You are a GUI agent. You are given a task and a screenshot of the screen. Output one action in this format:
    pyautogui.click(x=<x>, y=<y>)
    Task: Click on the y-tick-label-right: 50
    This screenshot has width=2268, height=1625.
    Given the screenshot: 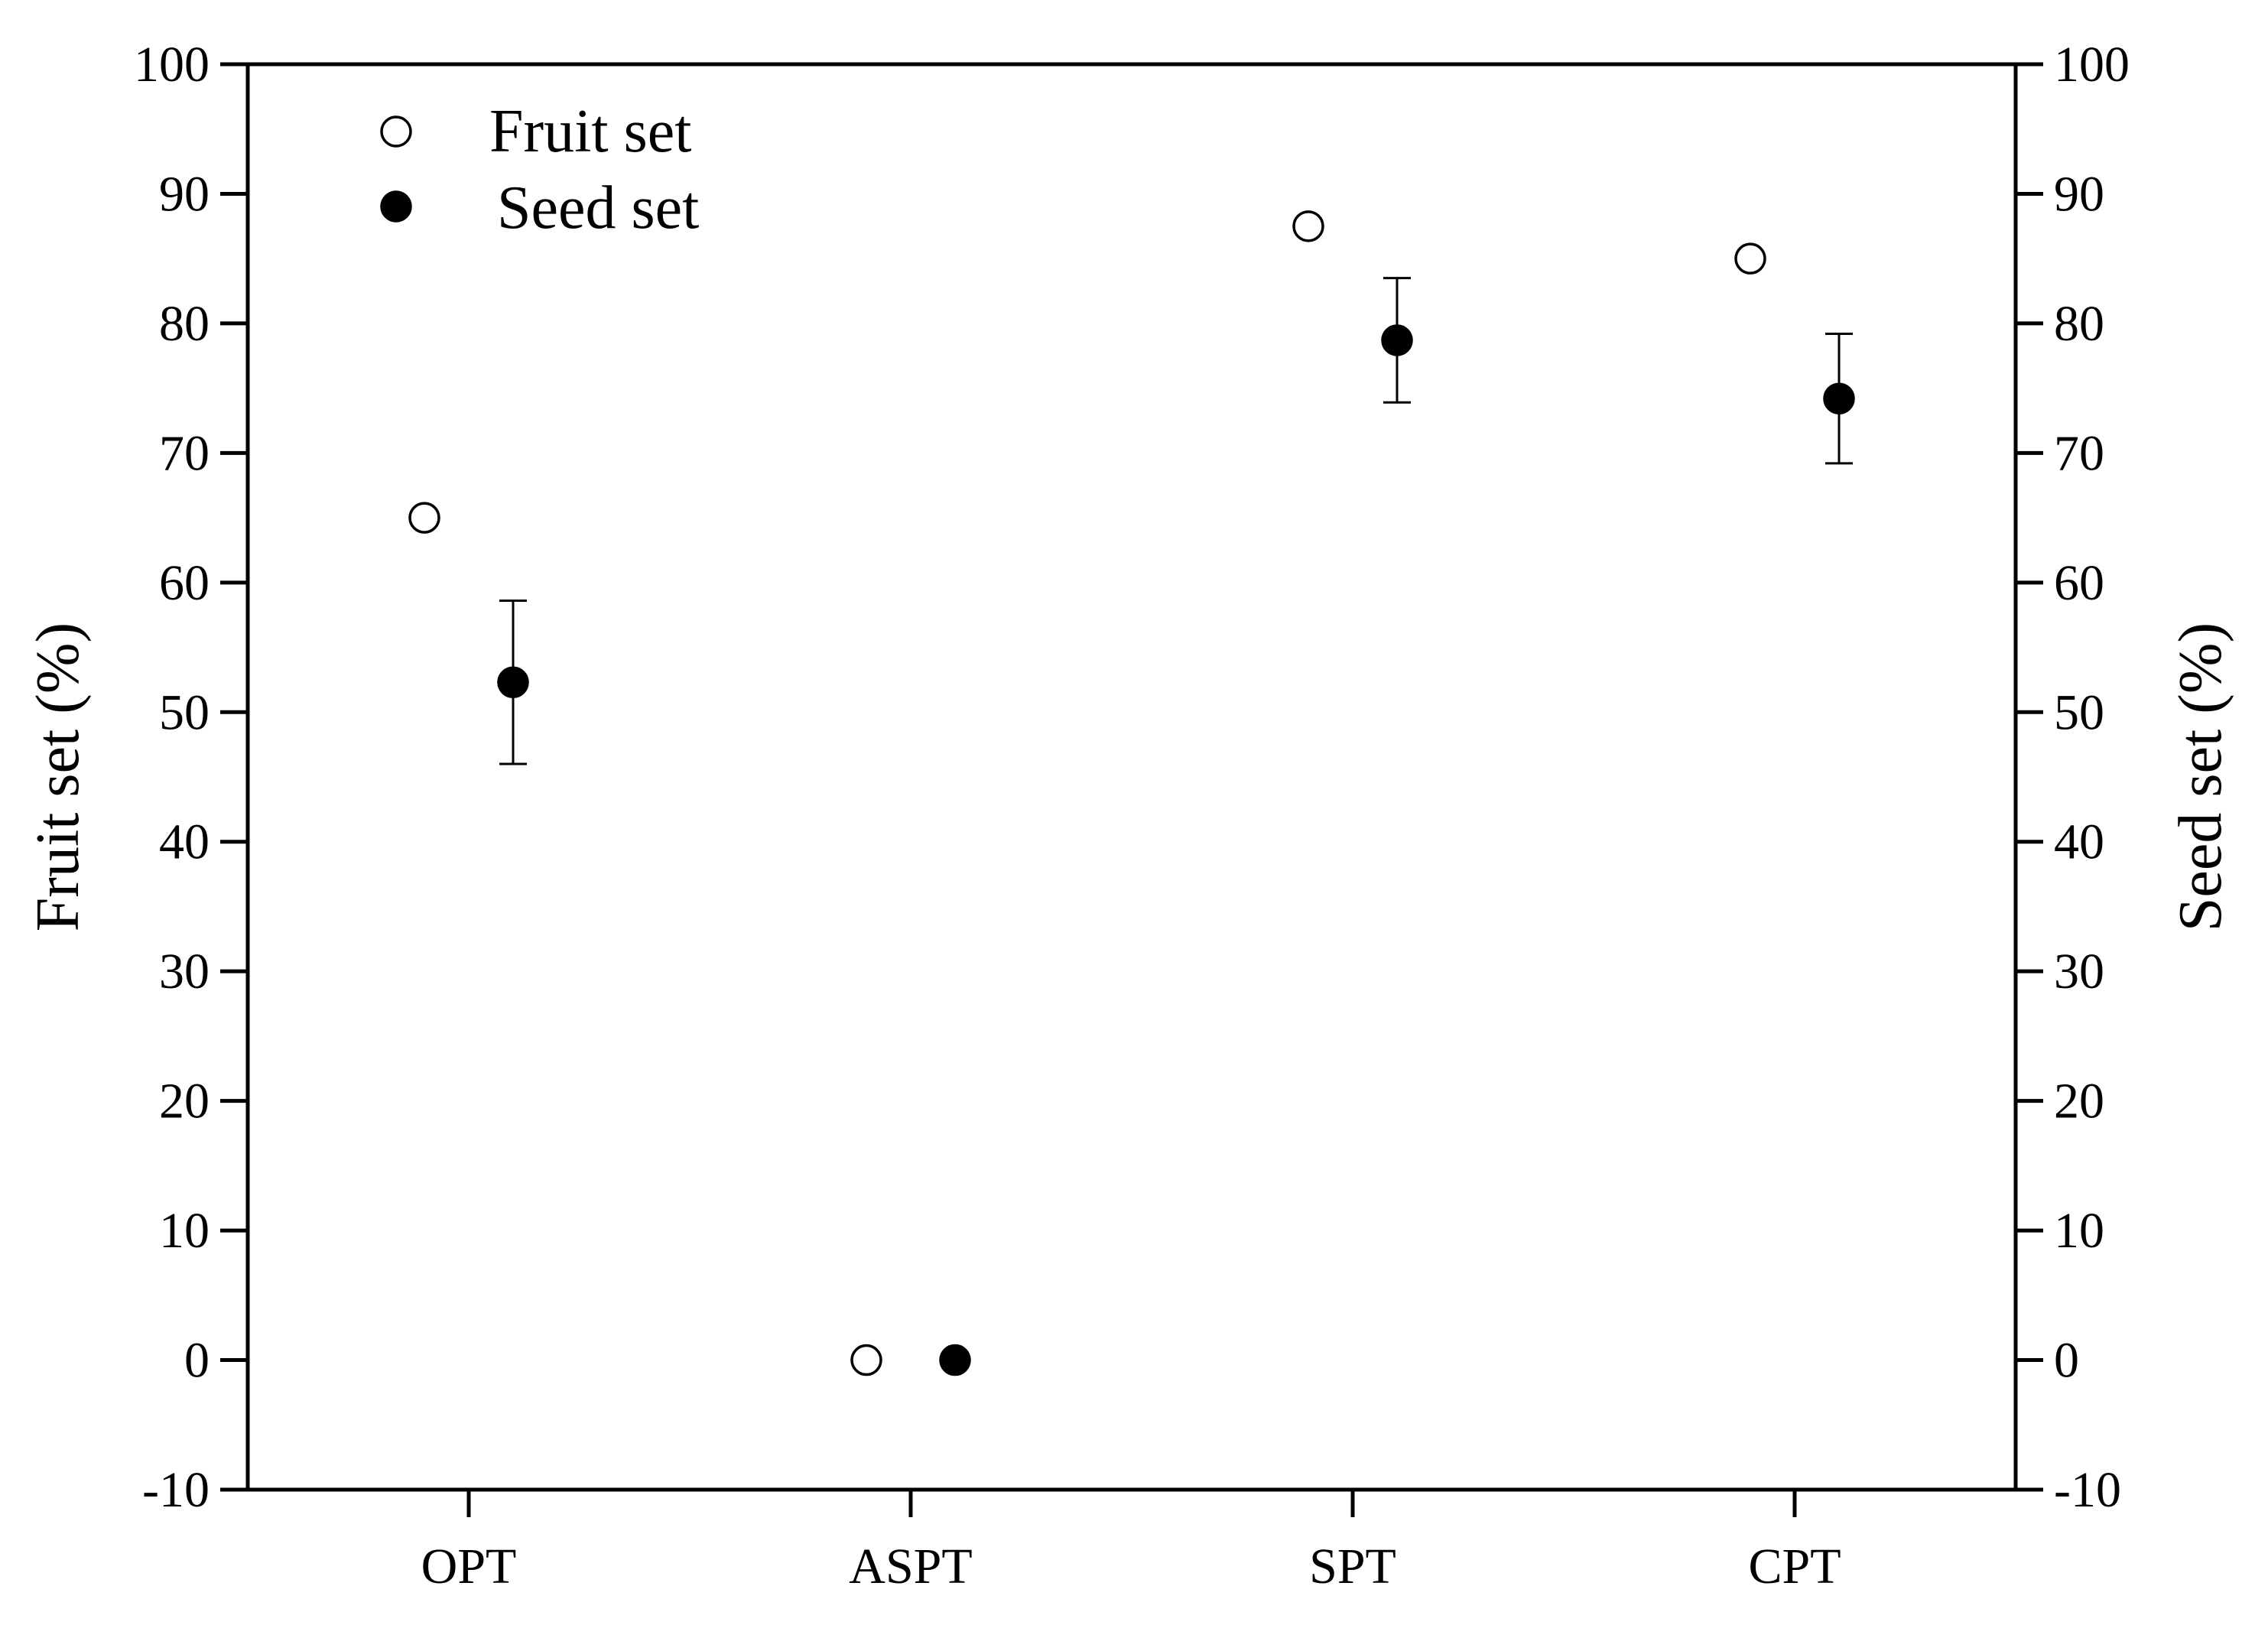 What is the action you would take?
    pyautogui.click(x=2079, y=712)
    